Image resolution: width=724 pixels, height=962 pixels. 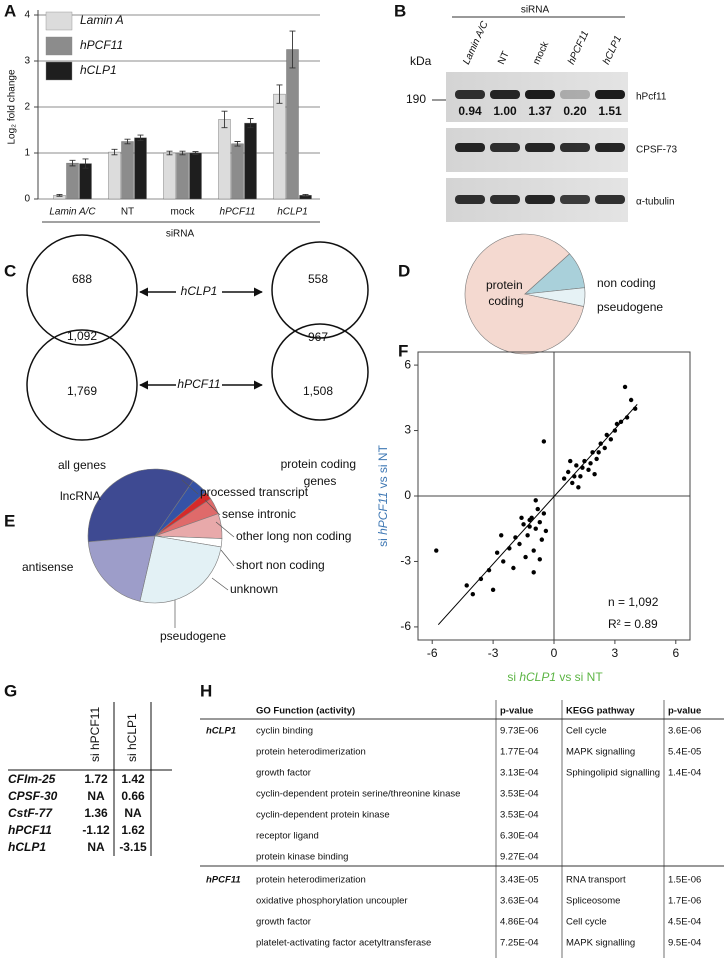 What do you see at coordinates (470, 111) in the screenshot?
I see `band-quant: 0.94` at bounding box center [470, 111].